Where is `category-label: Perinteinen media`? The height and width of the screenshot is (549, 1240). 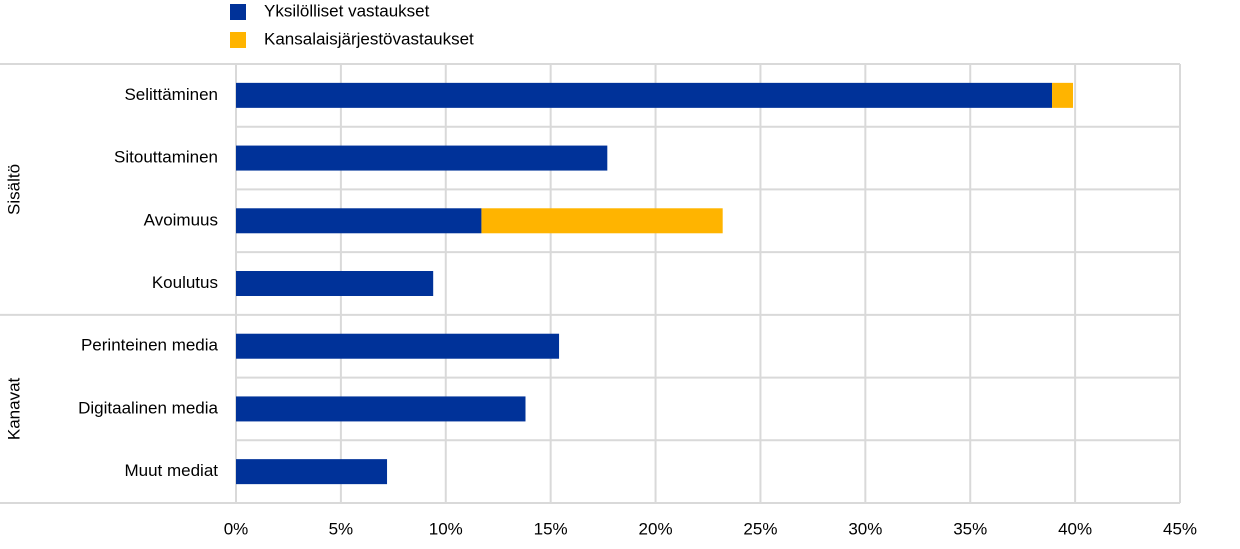 category-label: Perinteinen media is located at coordinates (150, 345).